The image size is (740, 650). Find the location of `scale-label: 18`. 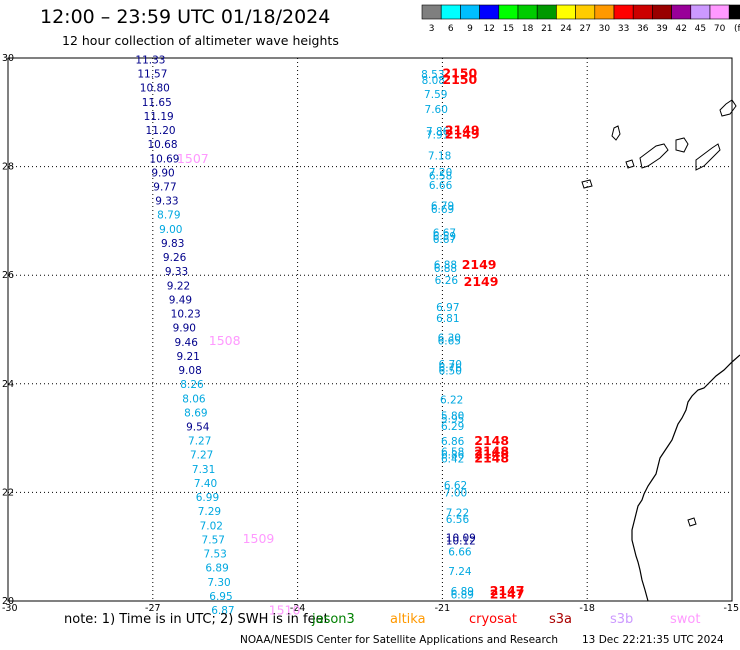

scale-label: 18 is located at coordinates (528, 29).